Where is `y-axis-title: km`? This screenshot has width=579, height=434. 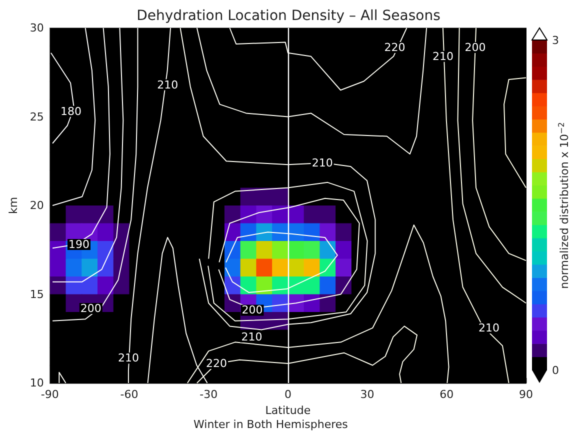
y-axis-title: km is located at coordinates (13, 205).